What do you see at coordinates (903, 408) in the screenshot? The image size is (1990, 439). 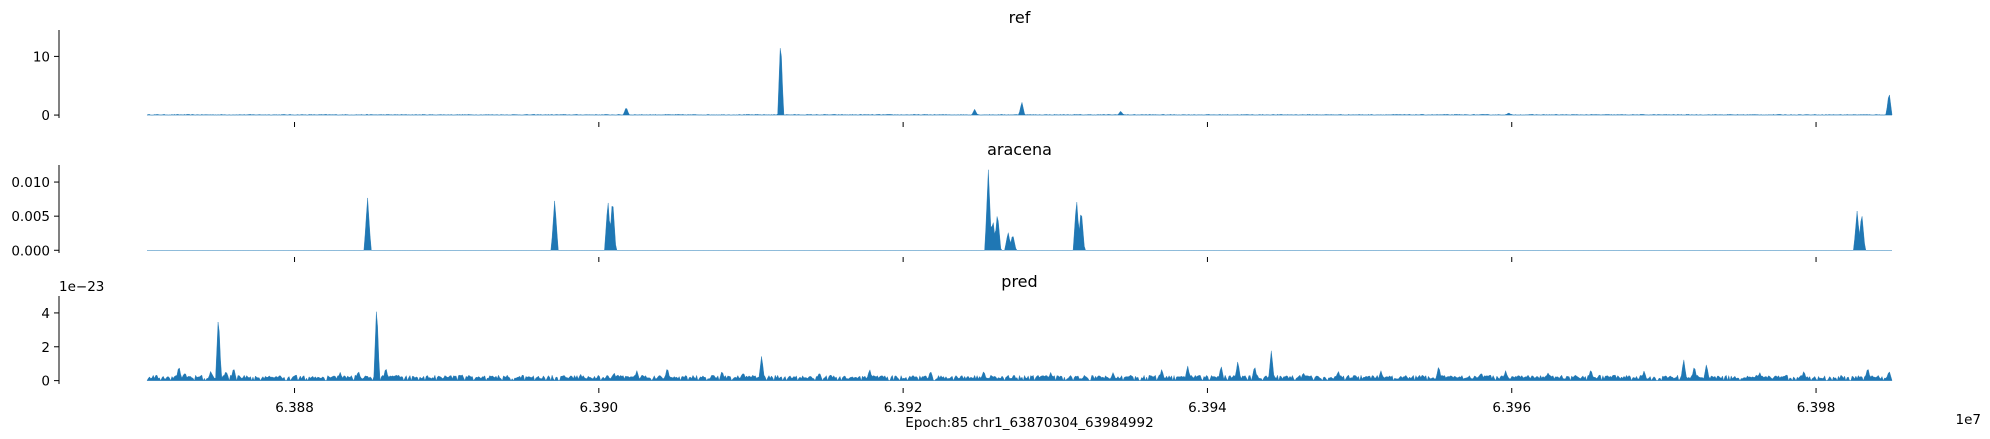 I see `x-tick-label: 6.392` at bounding box center [903, 408].